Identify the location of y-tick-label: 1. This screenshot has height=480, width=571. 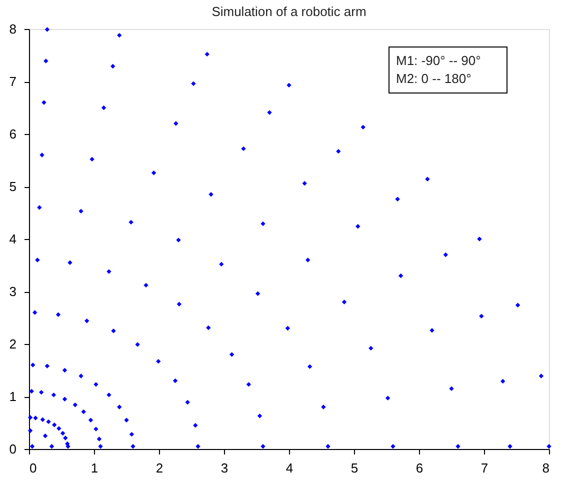
(12, 396).